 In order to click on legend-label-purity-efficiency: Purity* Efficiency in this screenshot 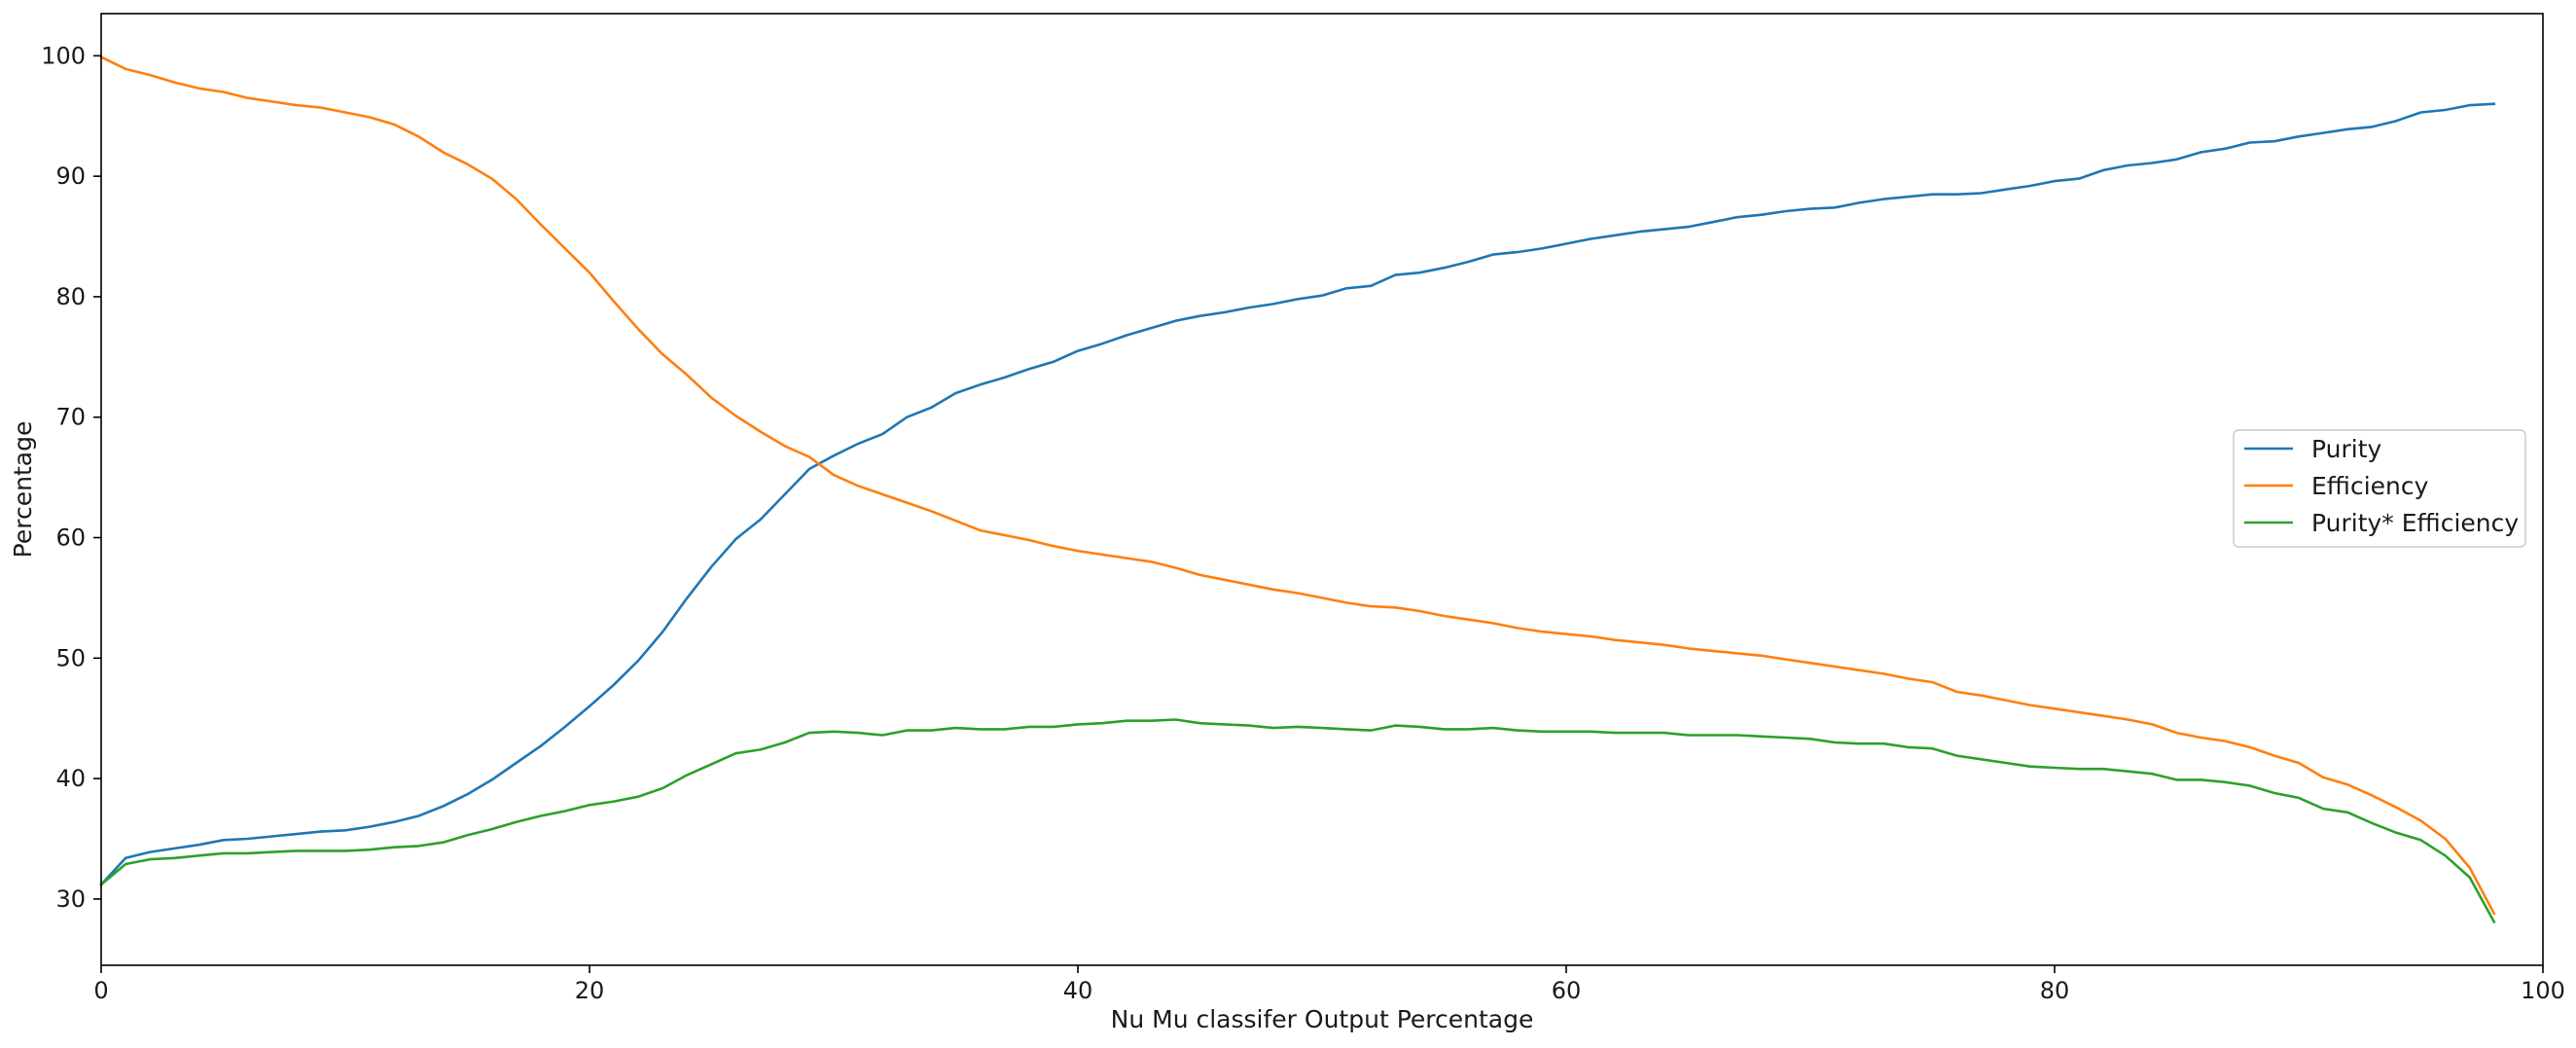, I will do `click(2415, 523)`.